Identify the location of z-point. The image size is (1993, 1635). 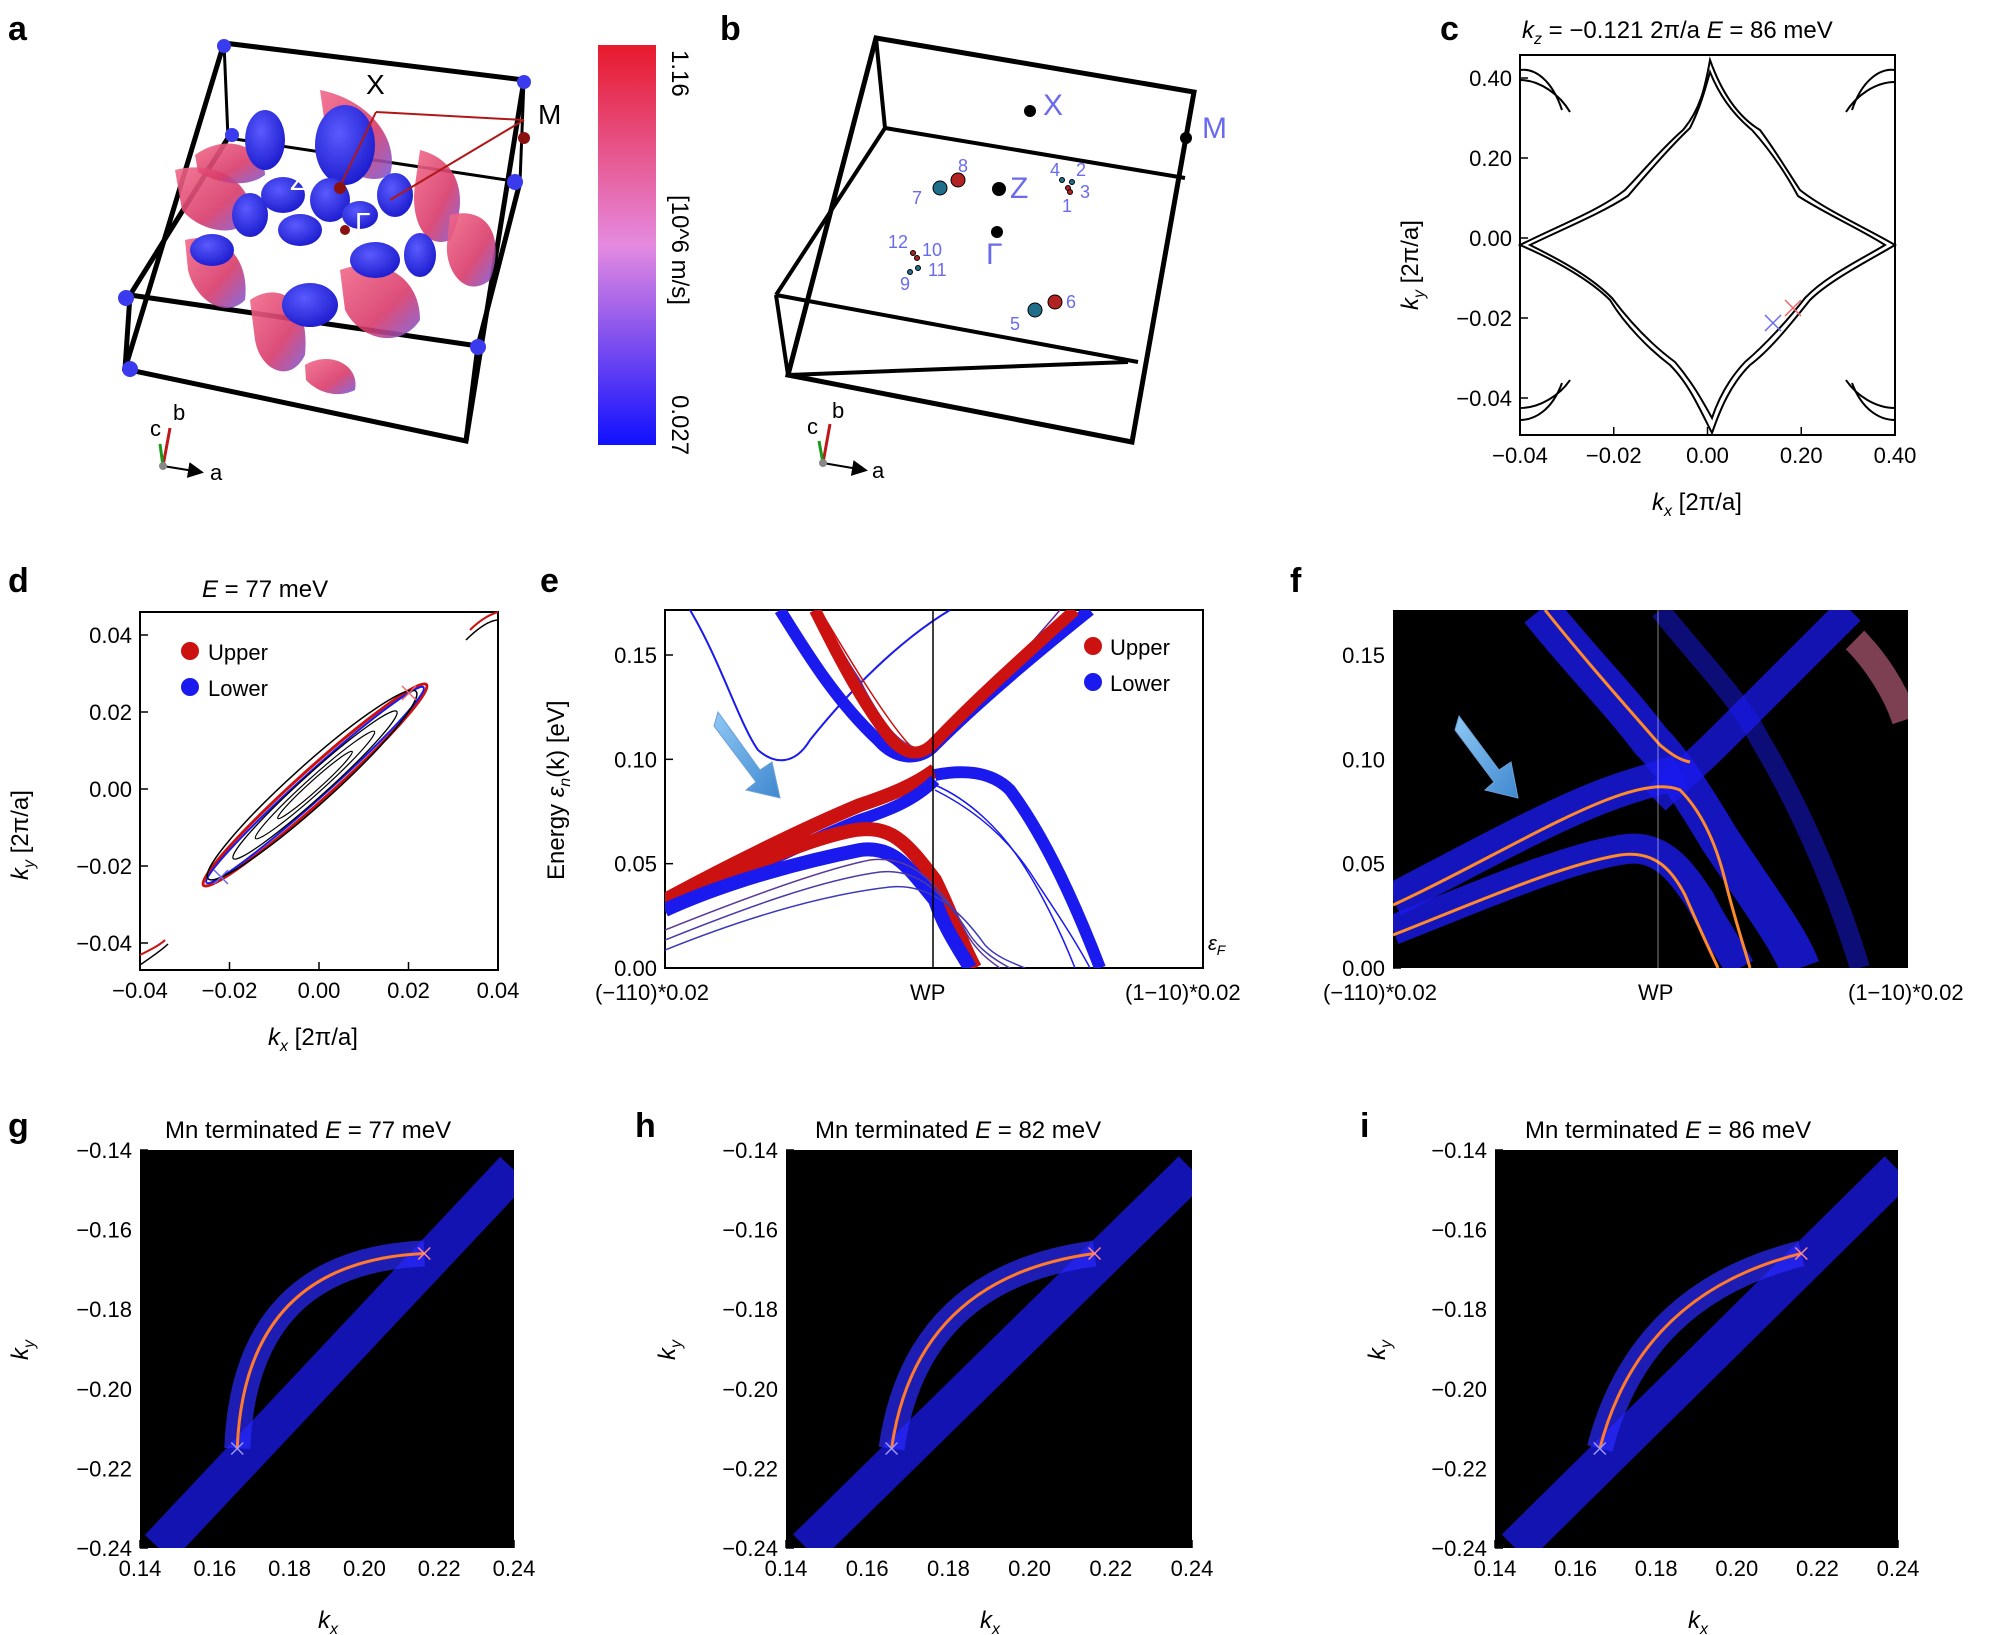
(999, 189).